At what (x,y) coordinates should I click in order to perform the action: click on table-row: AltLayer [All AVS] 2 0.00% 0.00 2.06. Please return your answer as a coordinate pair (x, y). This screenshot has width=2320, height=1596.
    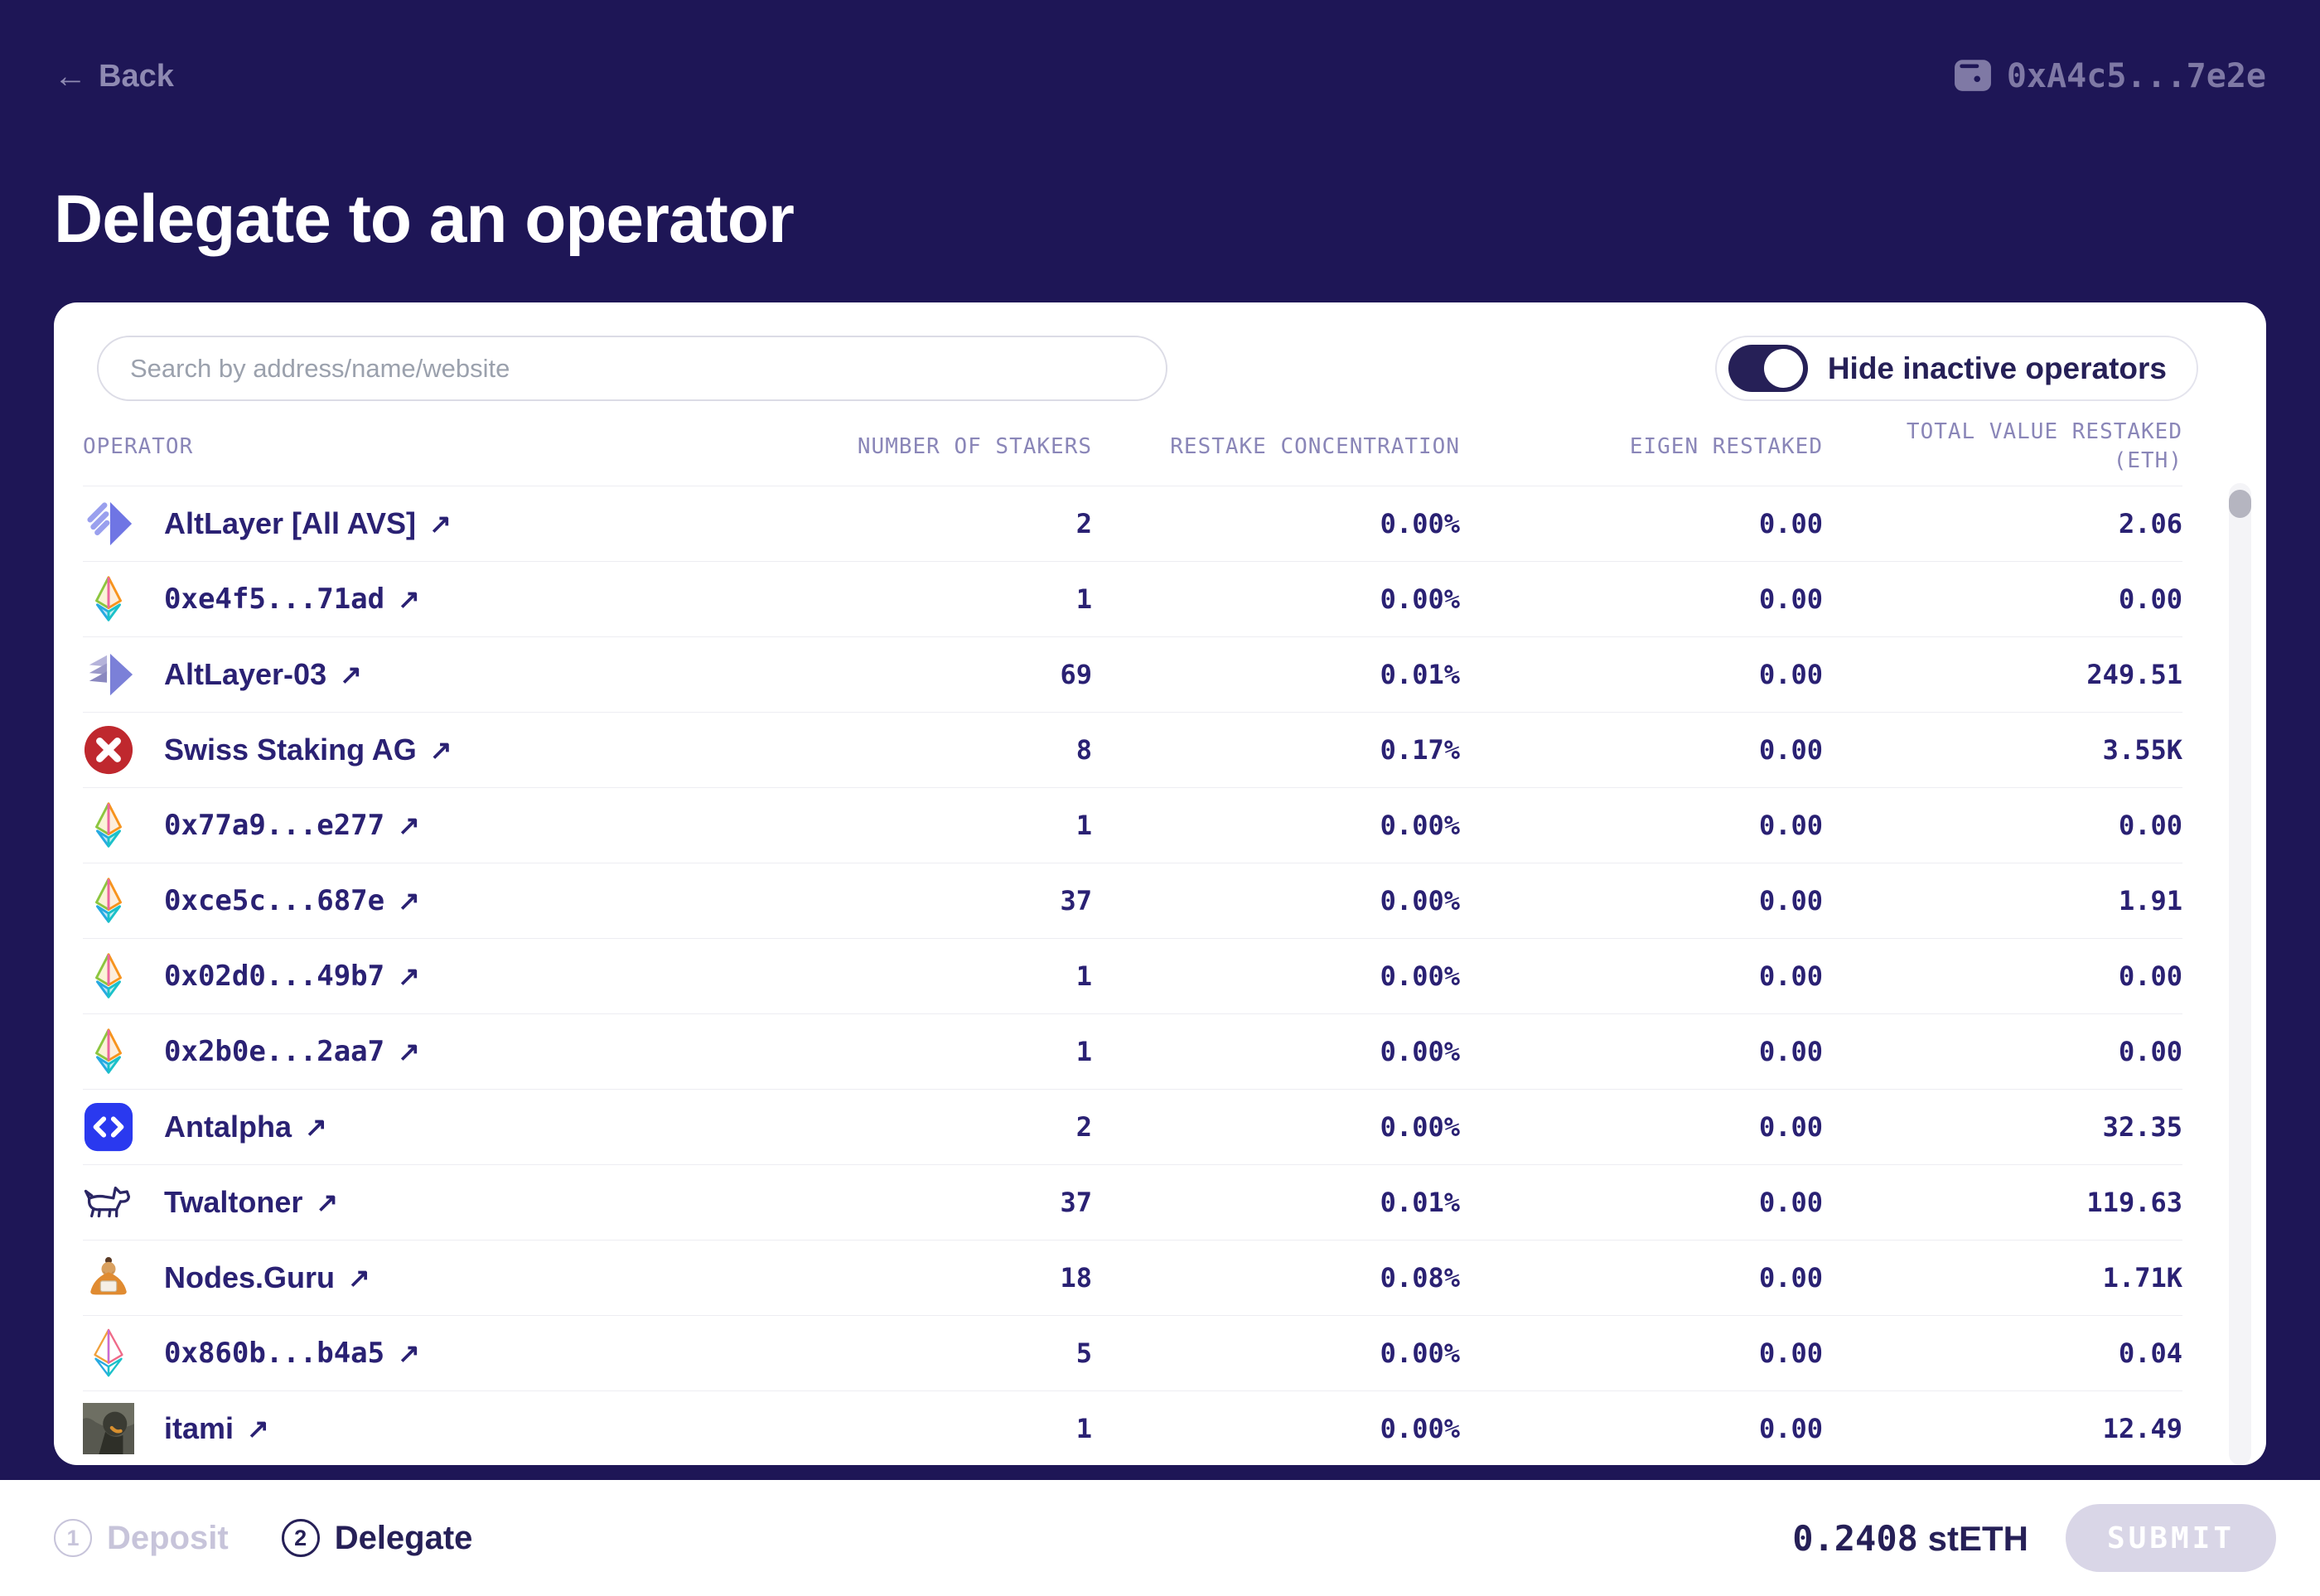
    Looking at the image, I should click on (1133, 524).